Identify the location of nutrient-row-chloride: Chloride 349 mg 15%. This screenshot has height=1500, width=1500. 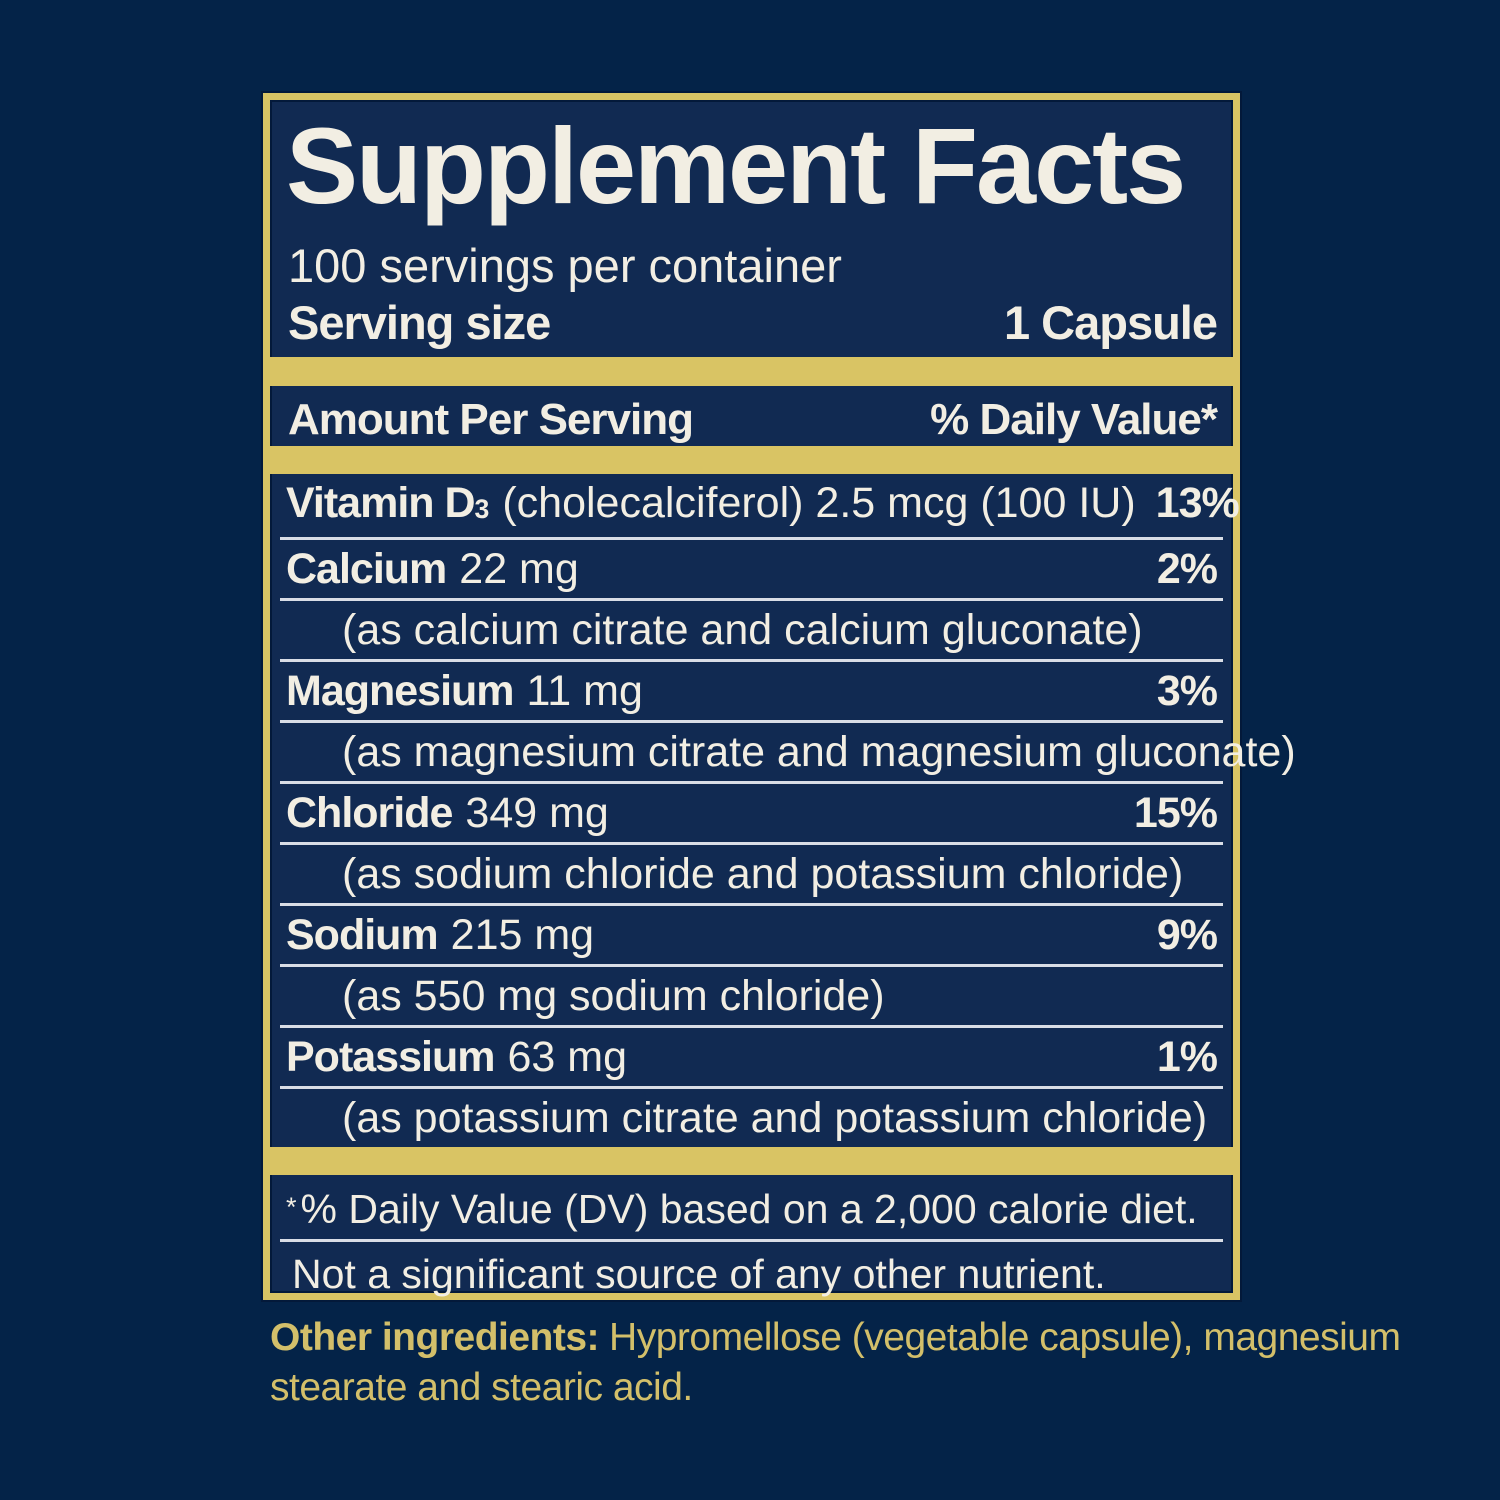
(751, 814).